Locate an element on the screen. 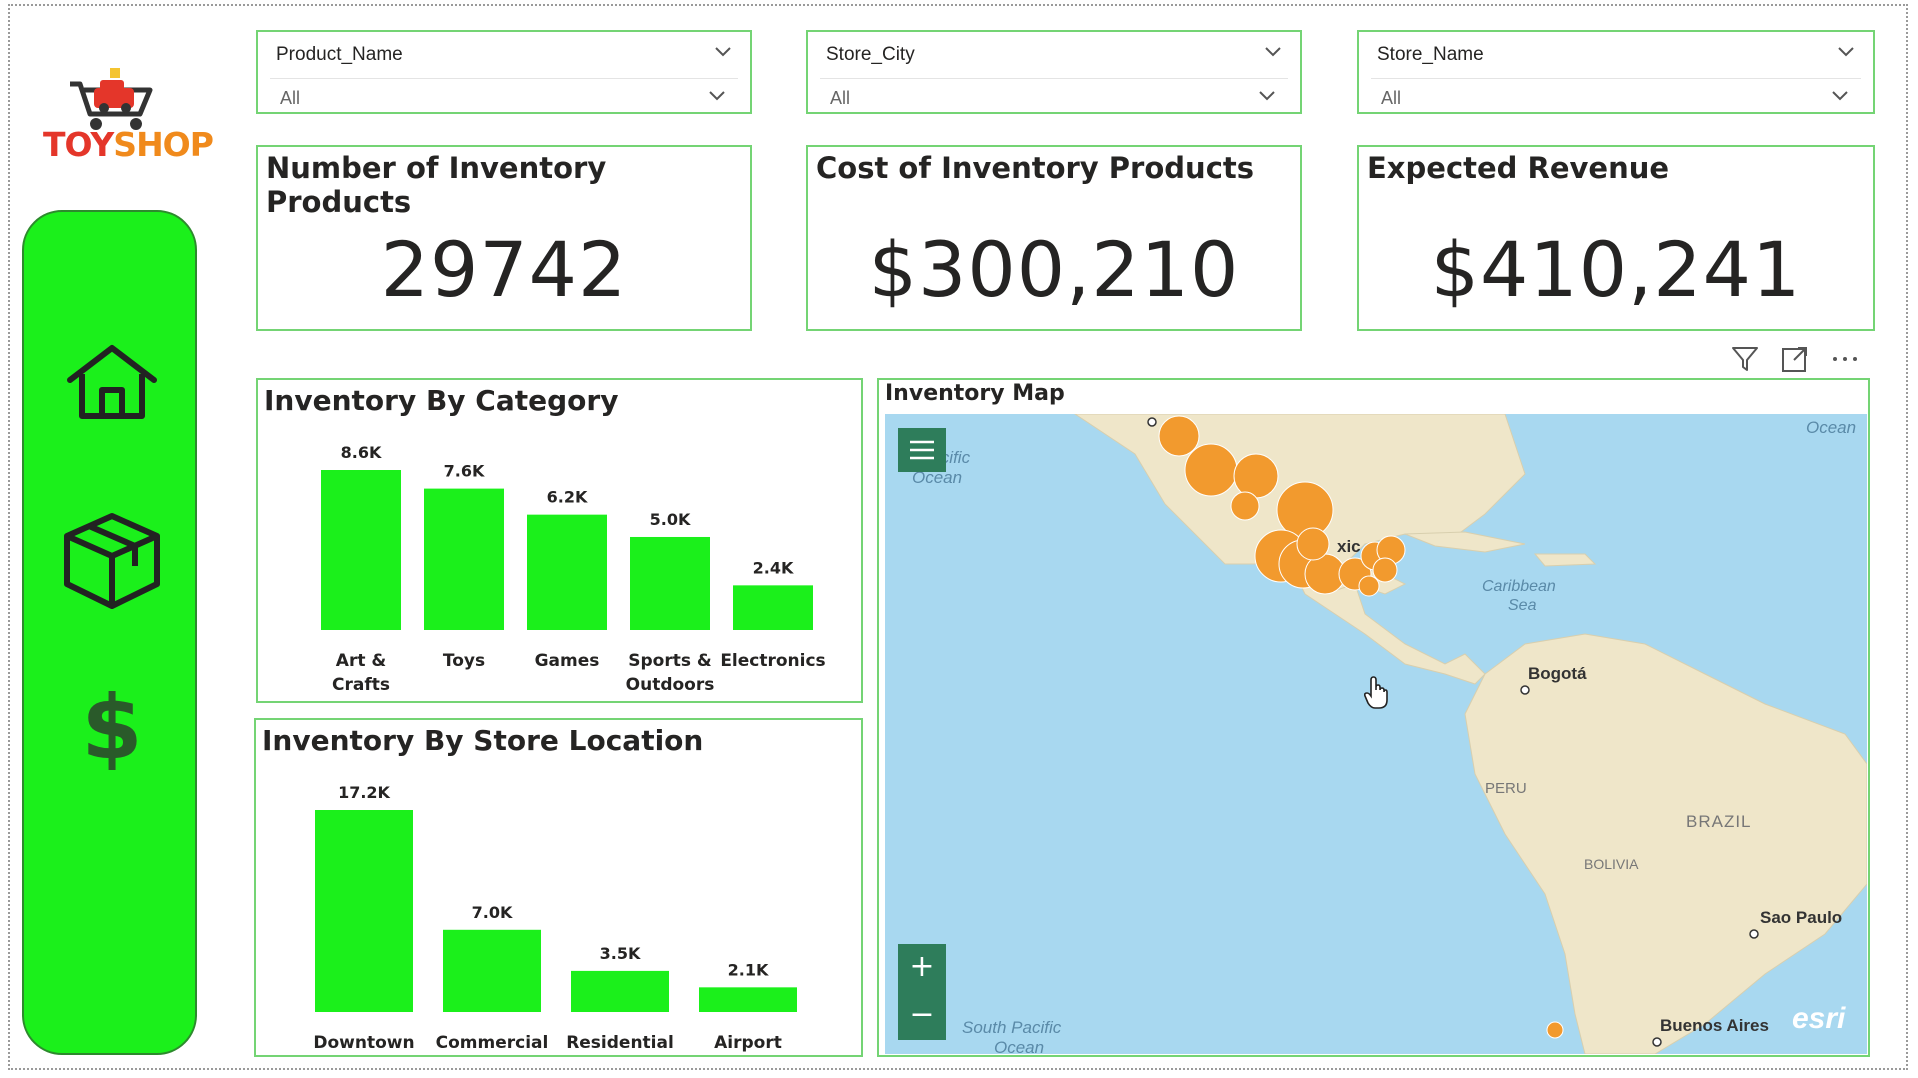  menu-icon is located at coordinates (922, 450).